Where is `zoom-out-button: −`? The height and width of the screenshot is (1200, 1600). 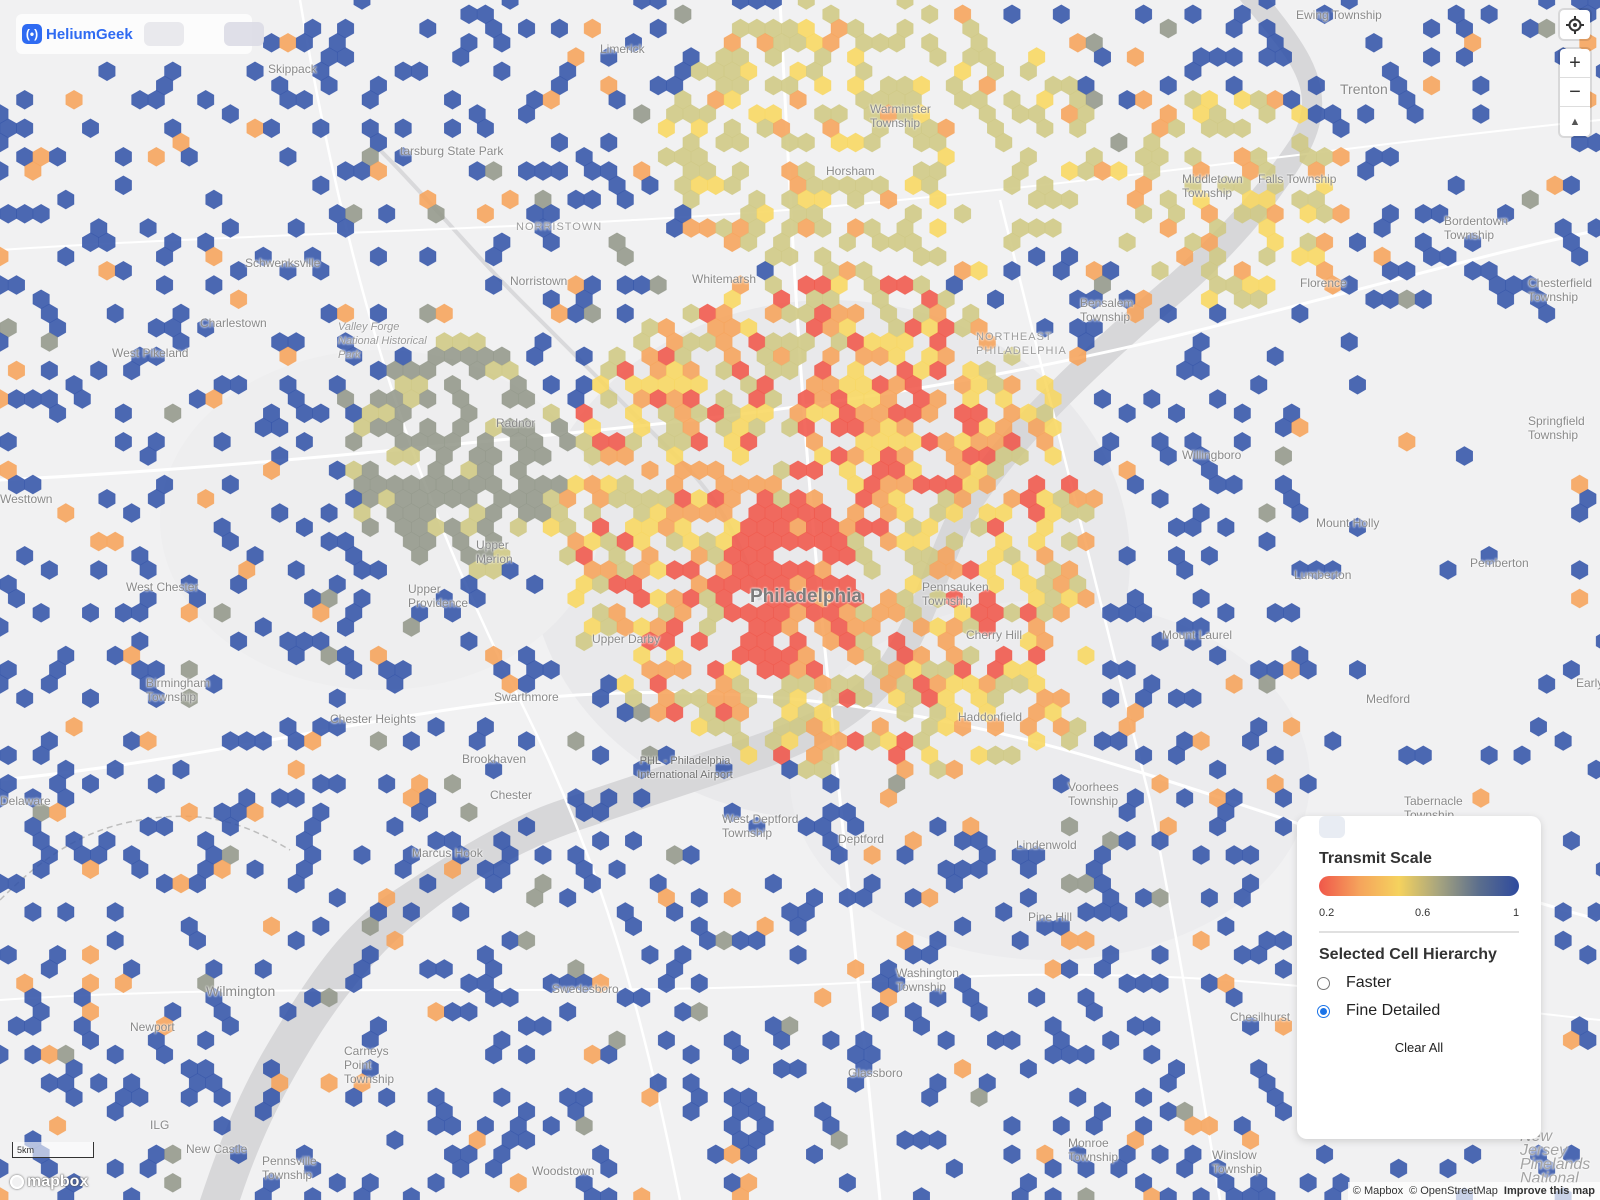
zoom-out-button: − is located at coordinates (1575, 92).